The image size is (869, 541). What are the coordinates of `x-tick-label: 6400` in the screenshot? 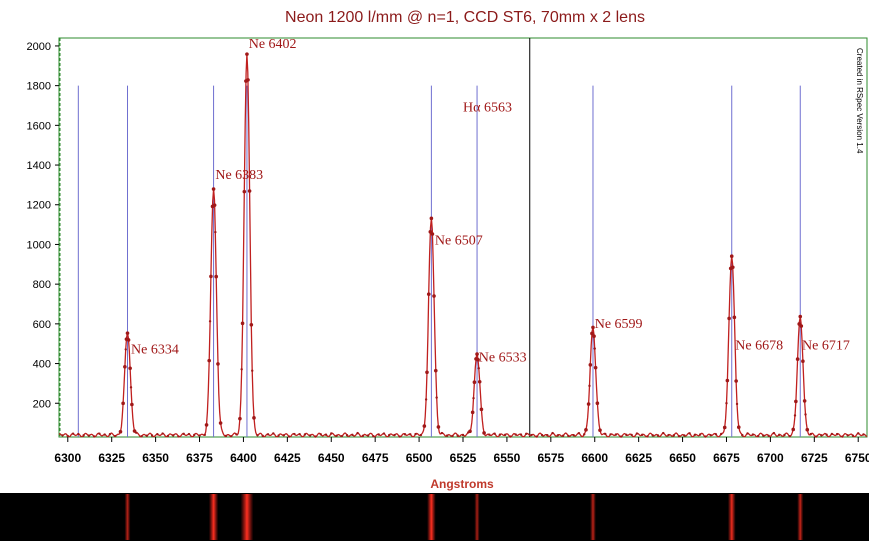 It's located at (243, 458).